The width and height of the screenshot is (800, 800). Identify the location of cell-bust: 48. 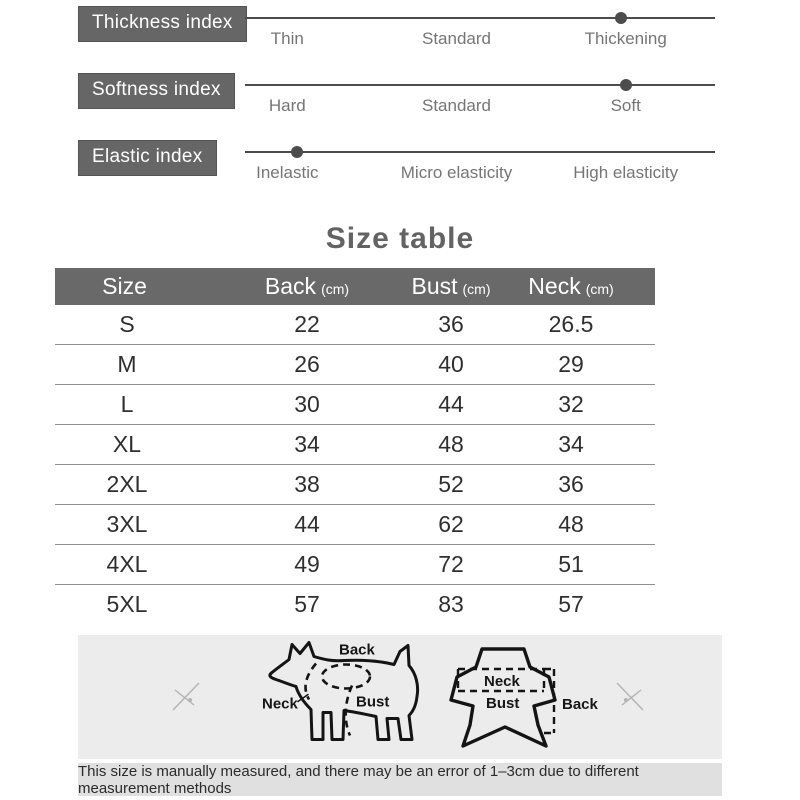
(451, 444).